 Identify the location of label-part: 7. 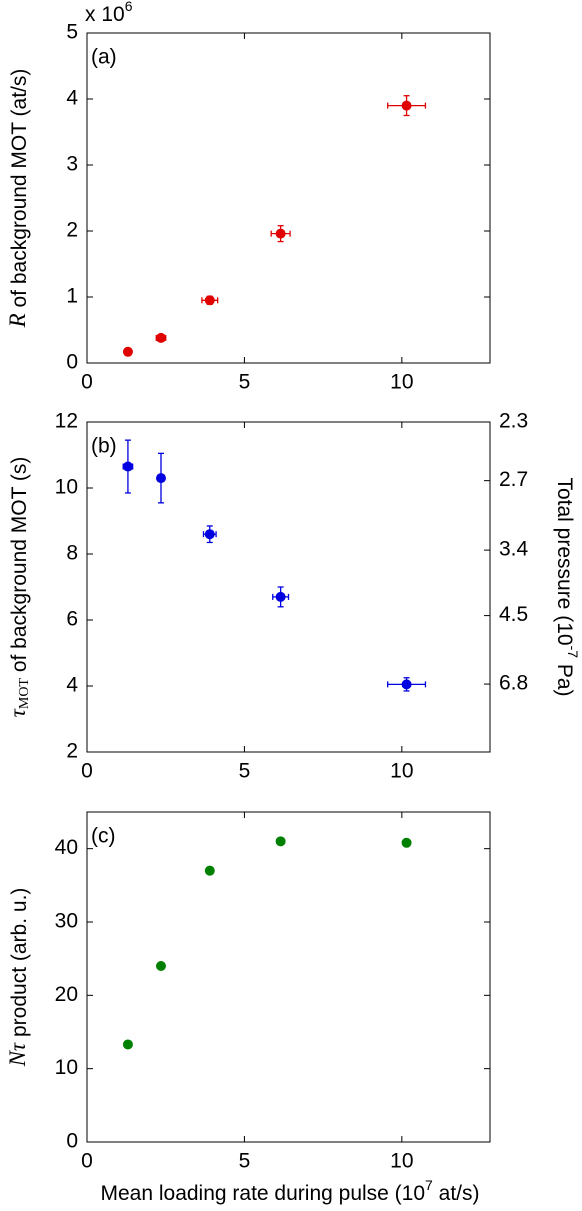
(429, 1185).